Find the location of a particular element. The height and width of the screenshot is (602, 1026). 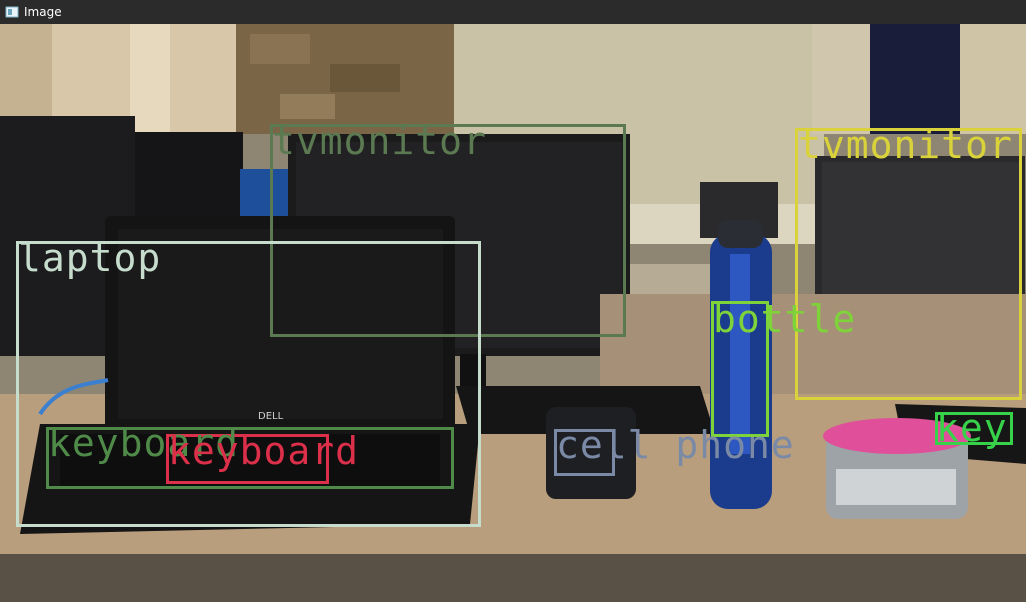

detection-label-bottle: bottle is located at coordinates (785, 319).